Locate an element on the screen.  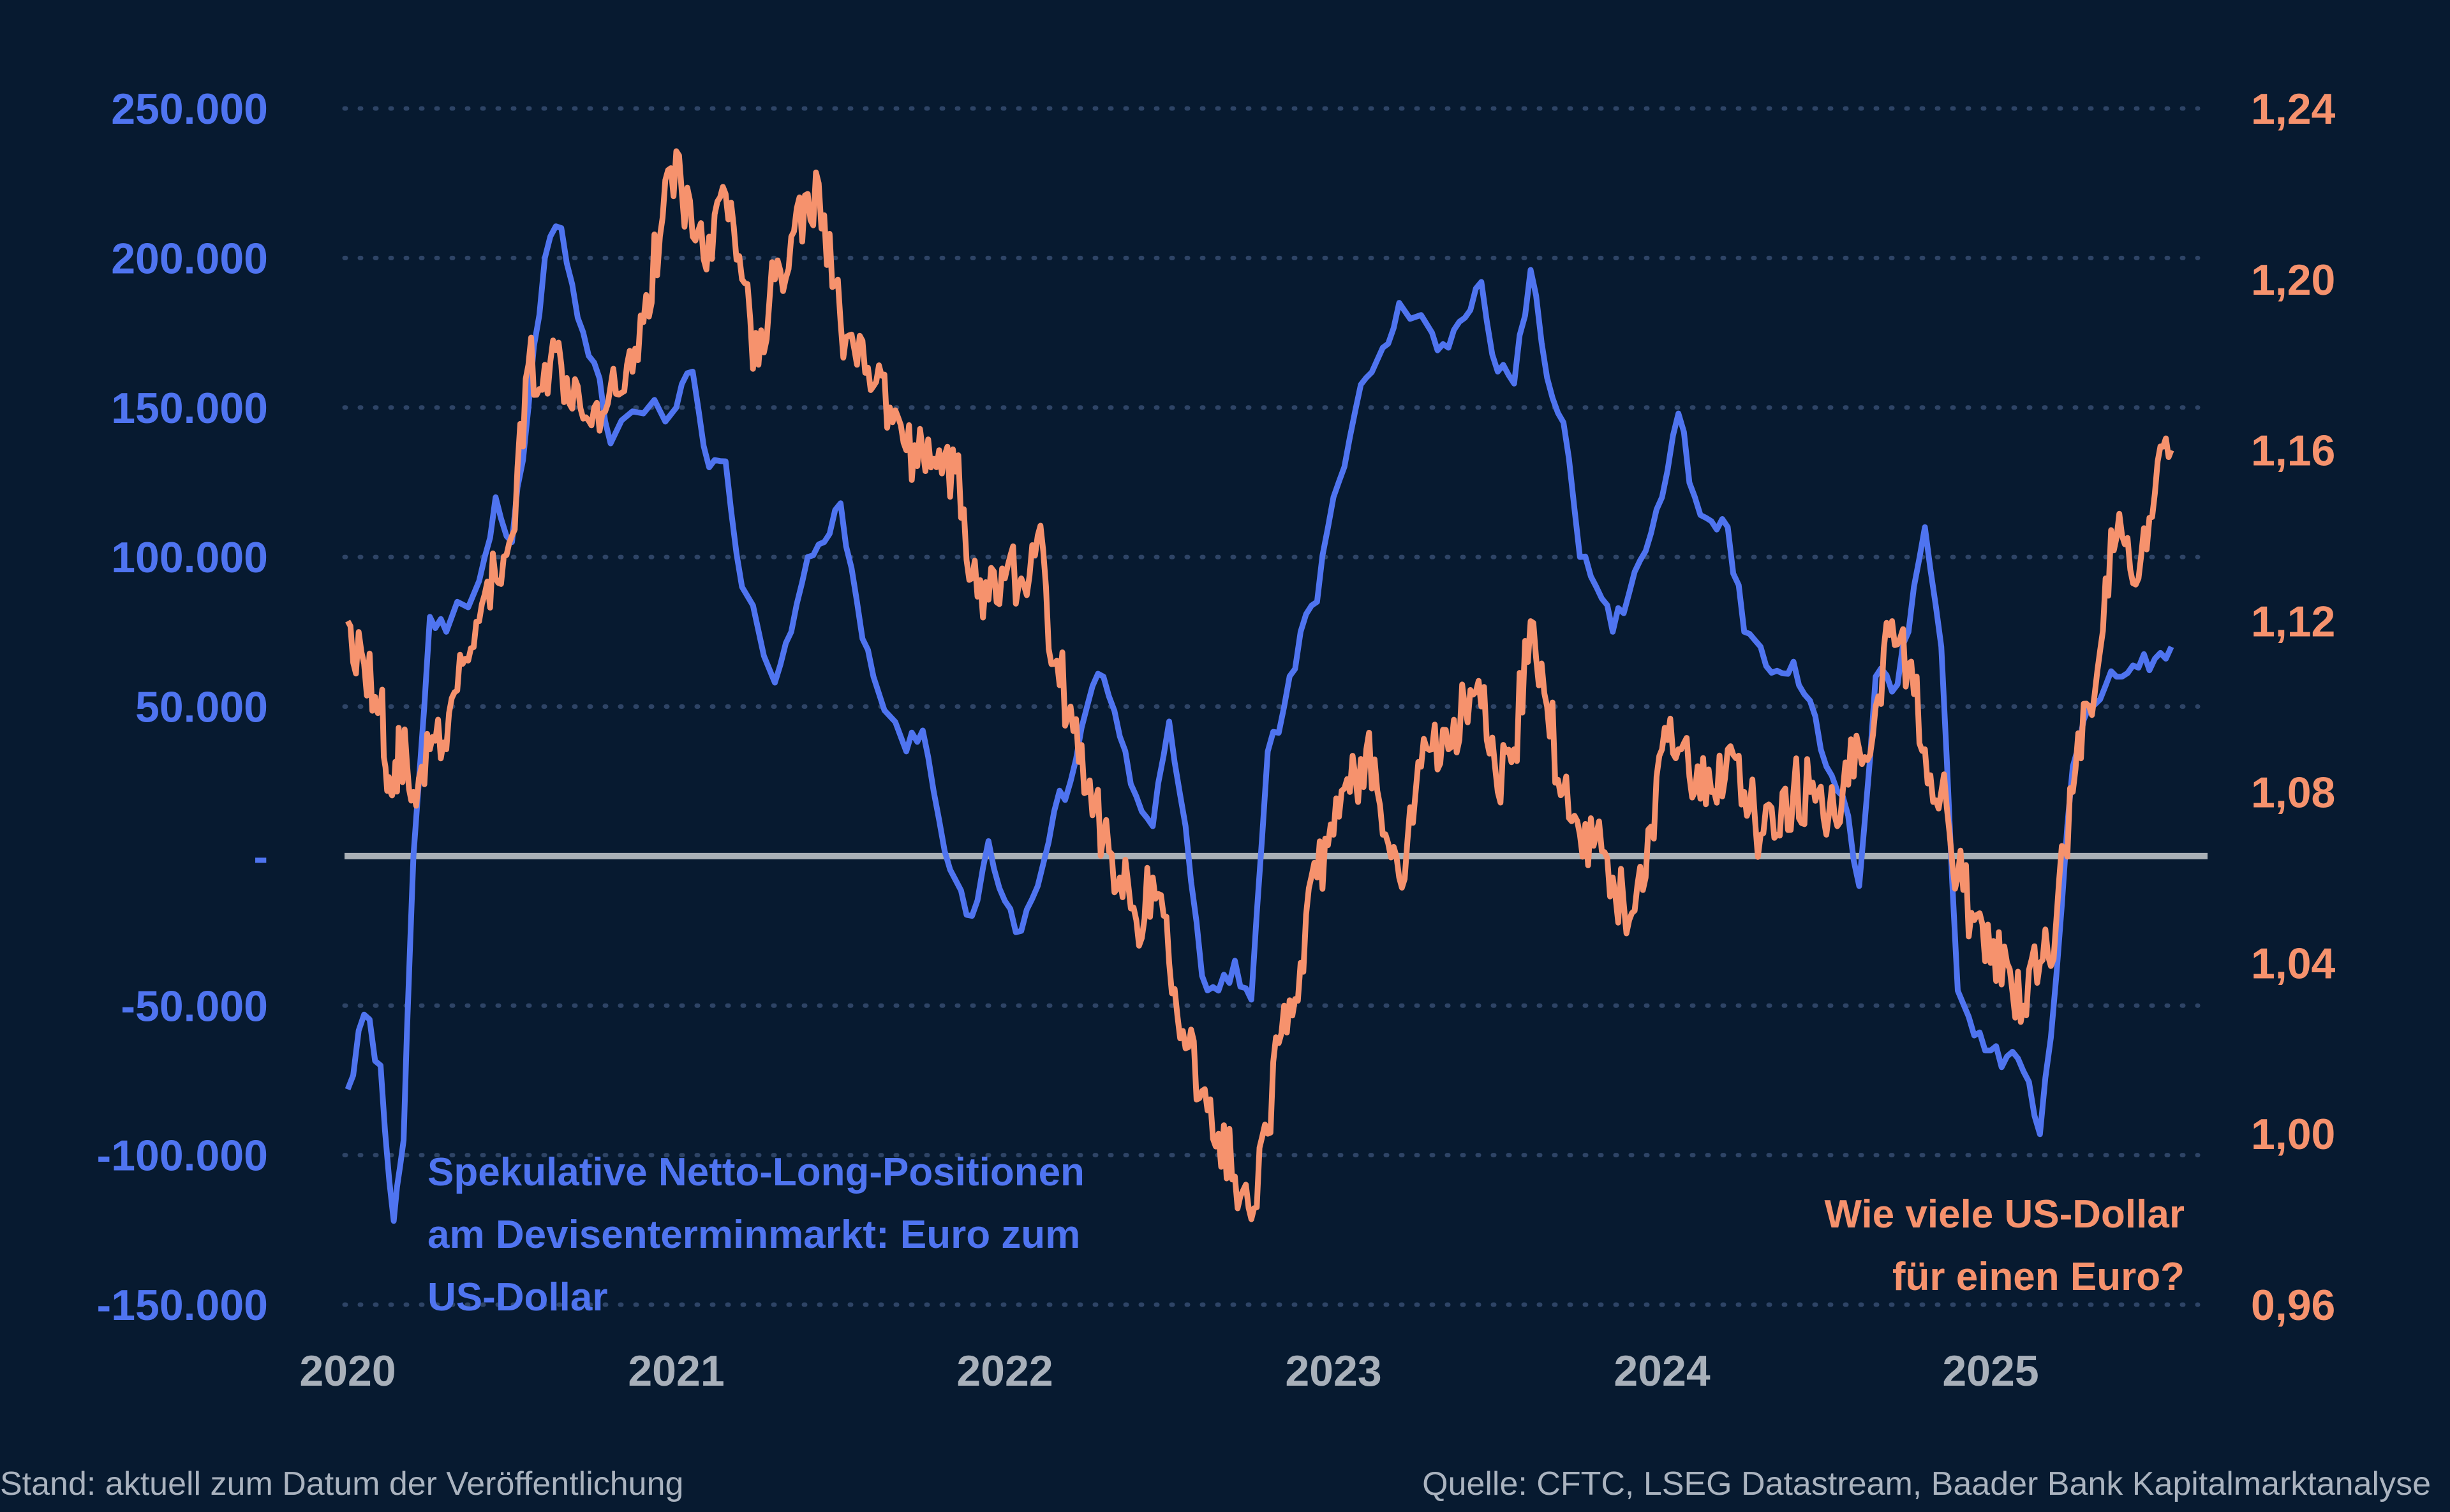
x-tick-label: 2020 is located at coordinates (347, 1371).